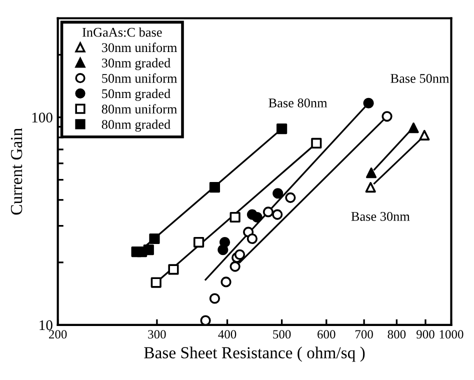 The image size is (474, 380). I want to click on y-axis-title: Current Gain, so click(16, 171).